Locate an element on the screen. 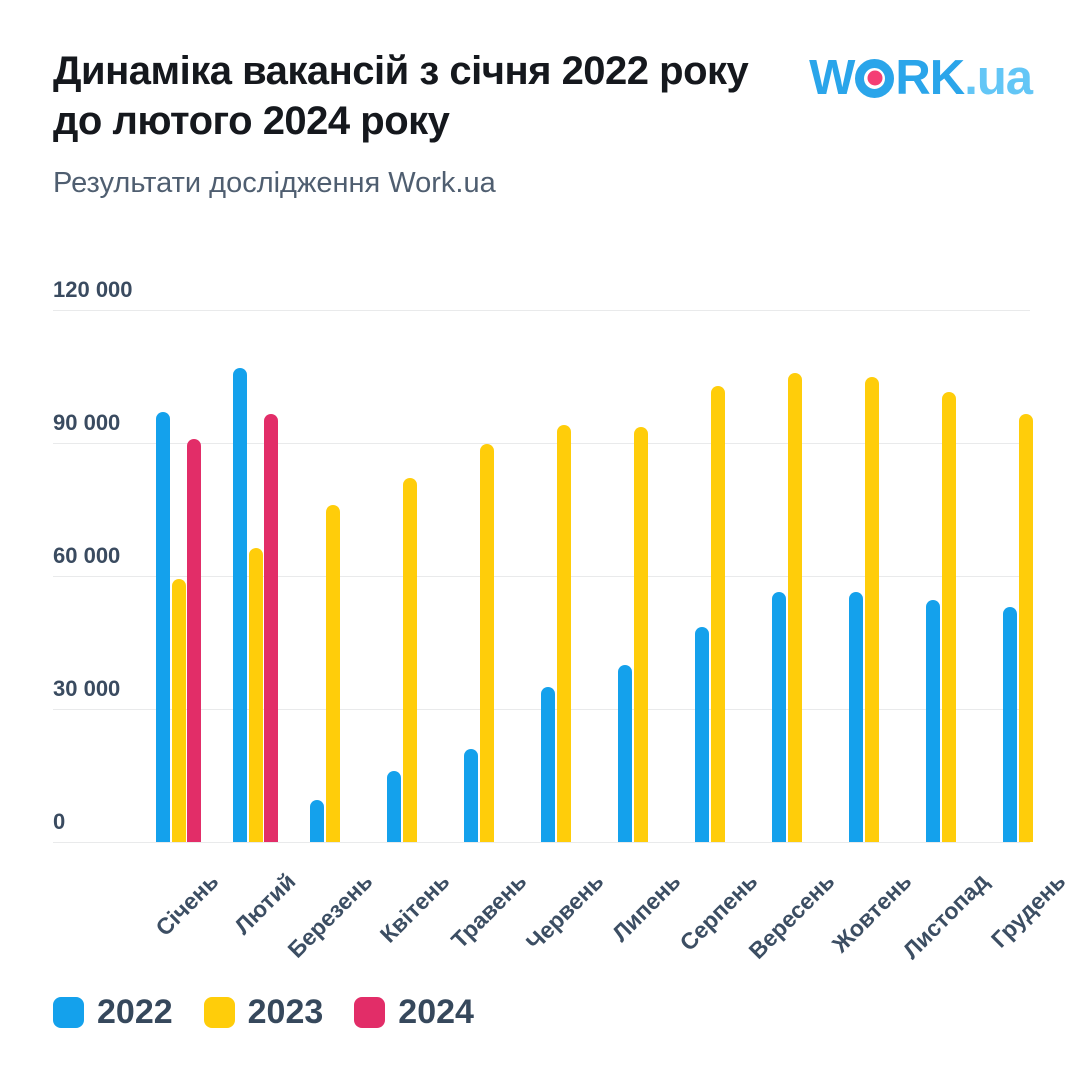  y-axis-tick-label: 90 000 is located at coordinates (87, 422).